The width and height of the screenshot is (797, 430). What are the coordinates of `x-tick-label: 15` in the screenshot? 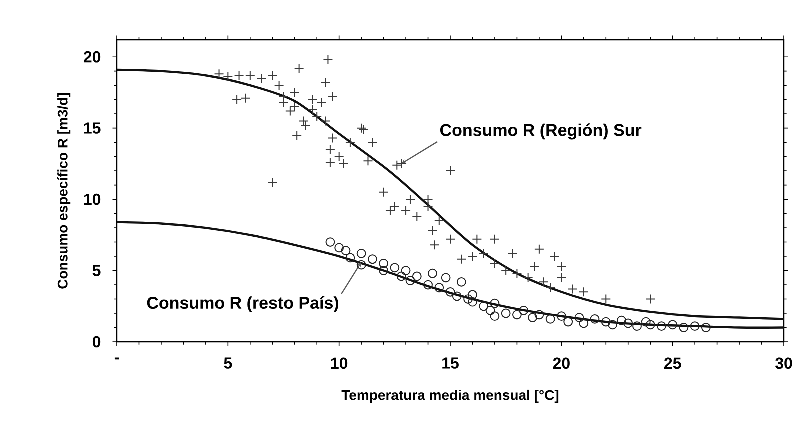 It's located at (450, 363).